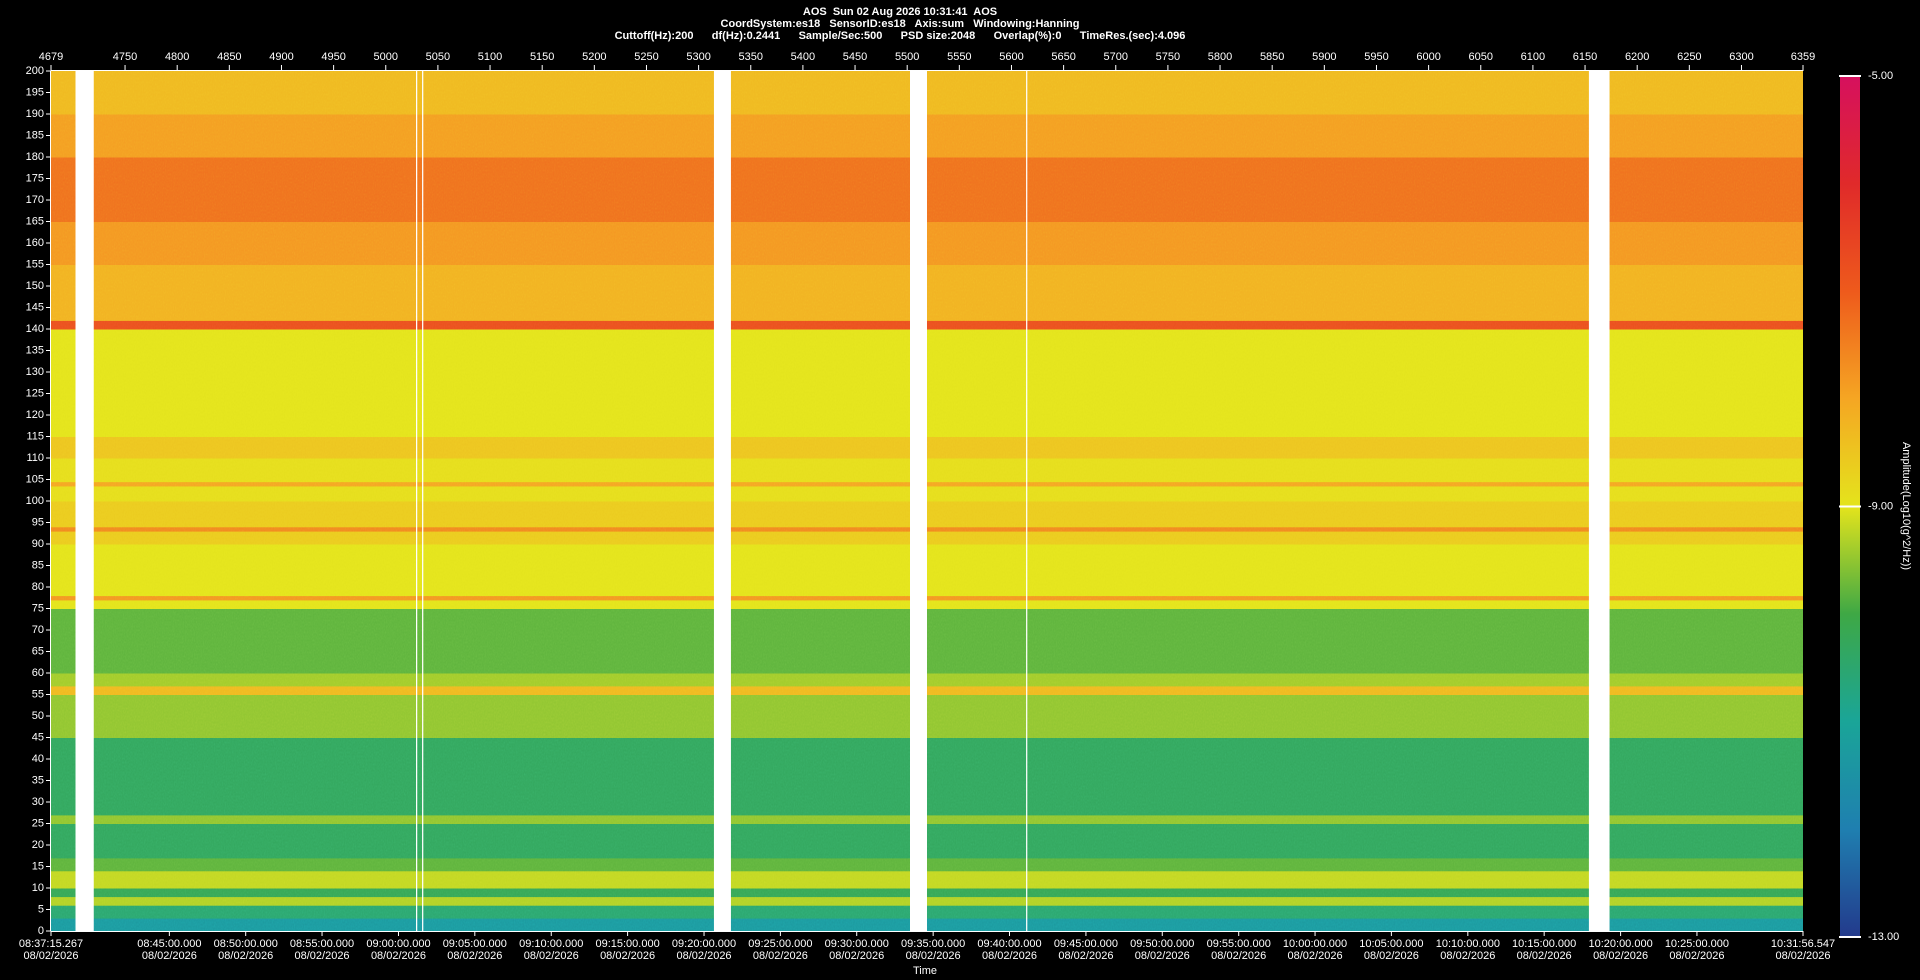  What do you see at coordinates (704, 944) in the screenshot?
I see `x-tick-label: 09:20:00.000` at bounding box center [704, 944].